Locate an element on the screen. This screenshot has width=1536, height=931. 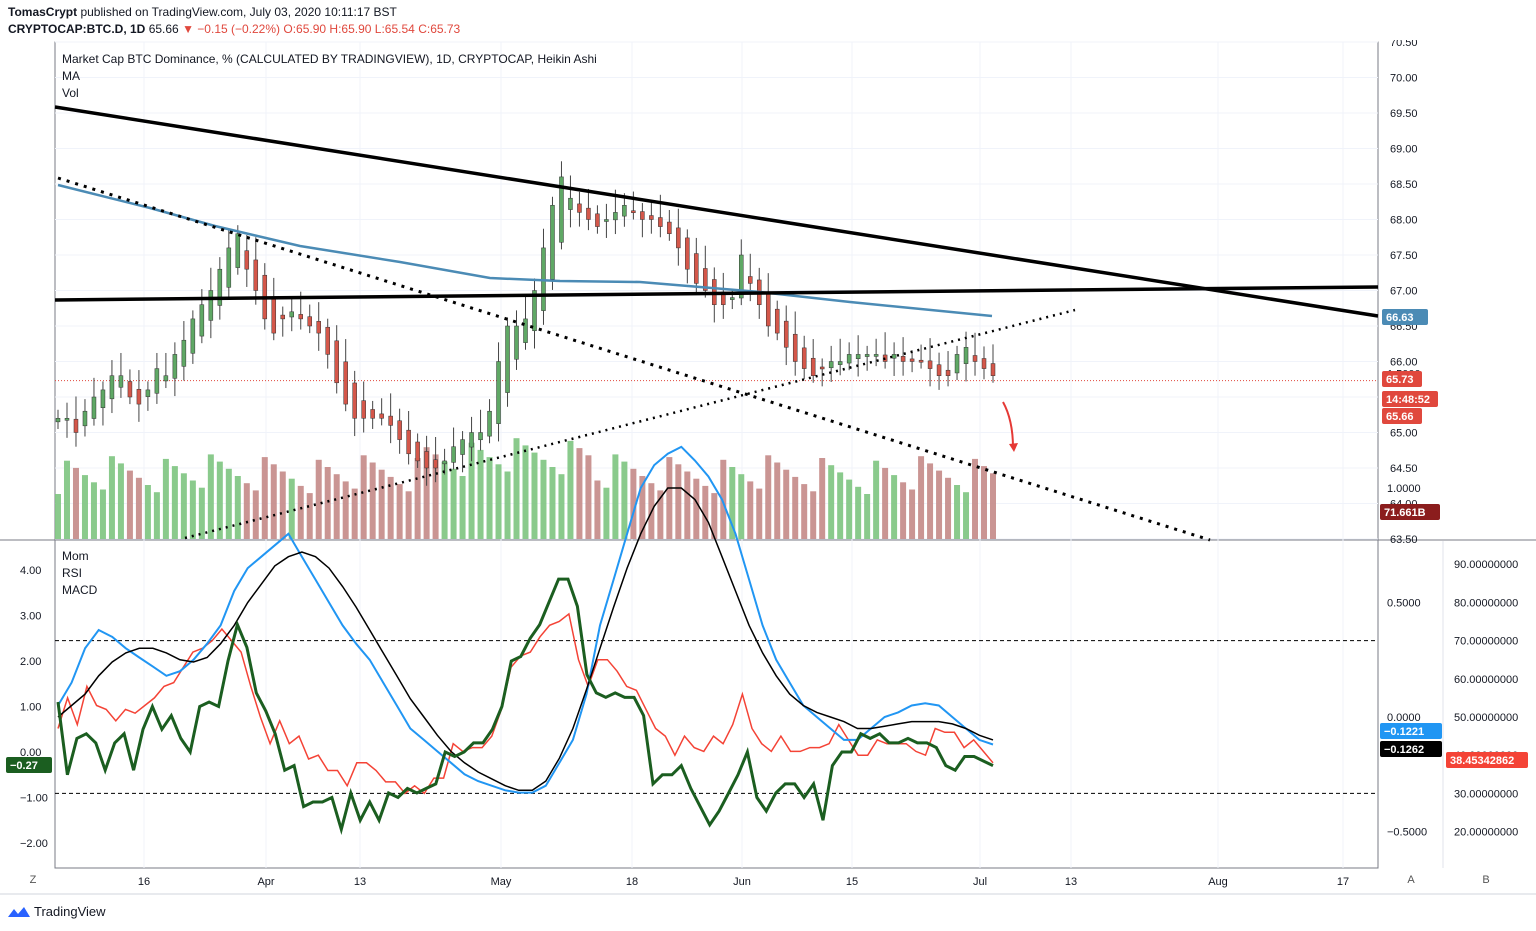
mom-badge: −0.27 is located at coordinates (24, 766).